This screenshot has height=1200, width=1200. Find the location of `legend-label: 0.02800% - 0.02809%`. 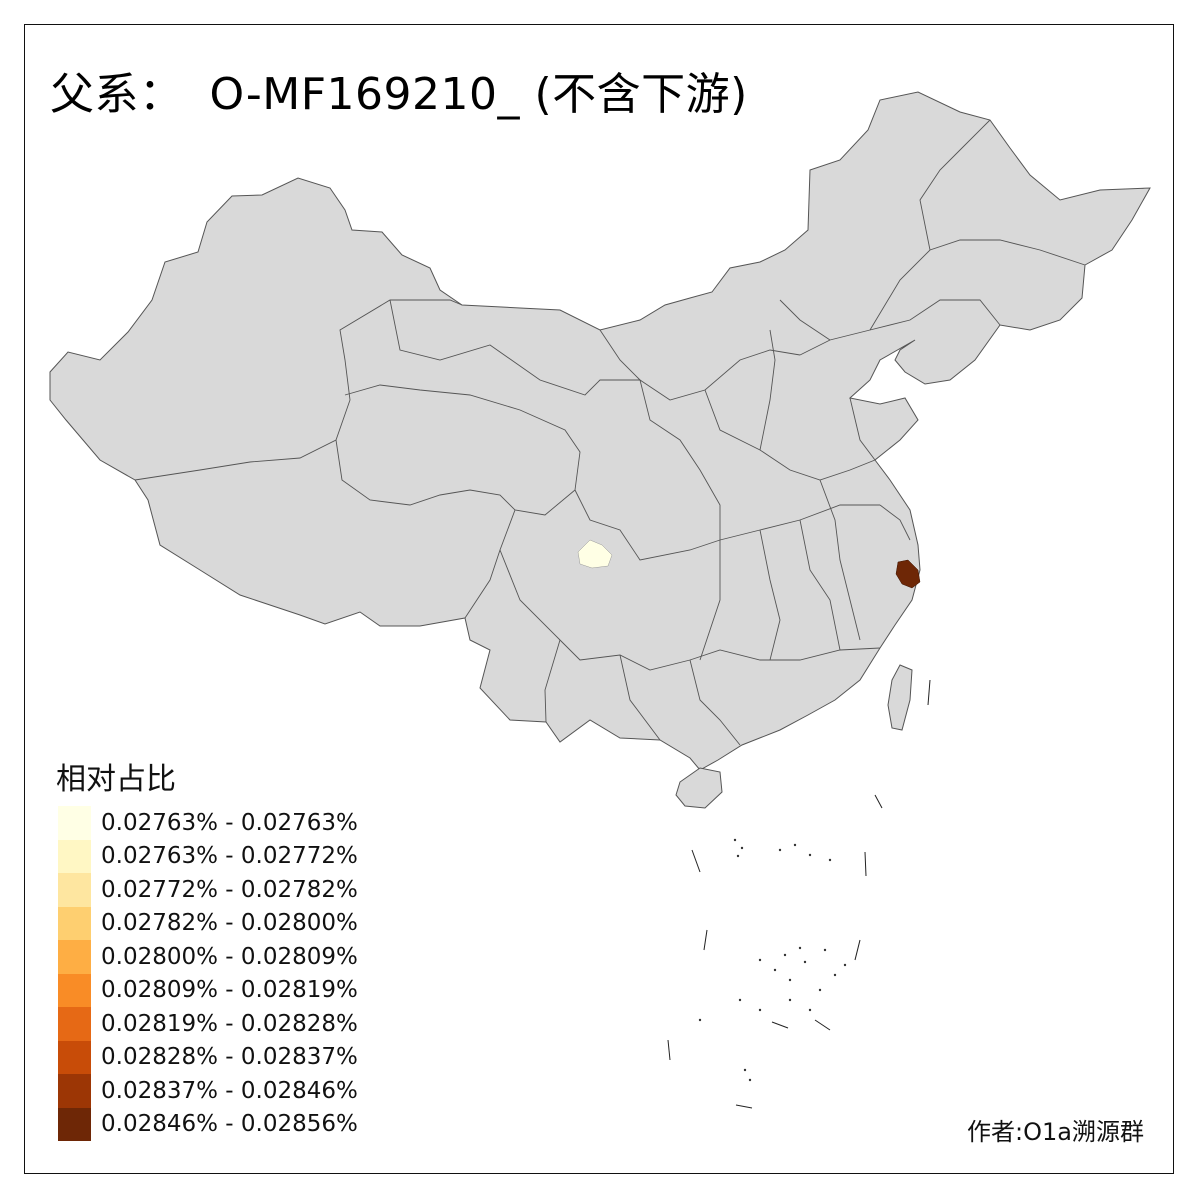

legend-label: 0.02800% - 0.02809% is located at coordinates (229, 956).